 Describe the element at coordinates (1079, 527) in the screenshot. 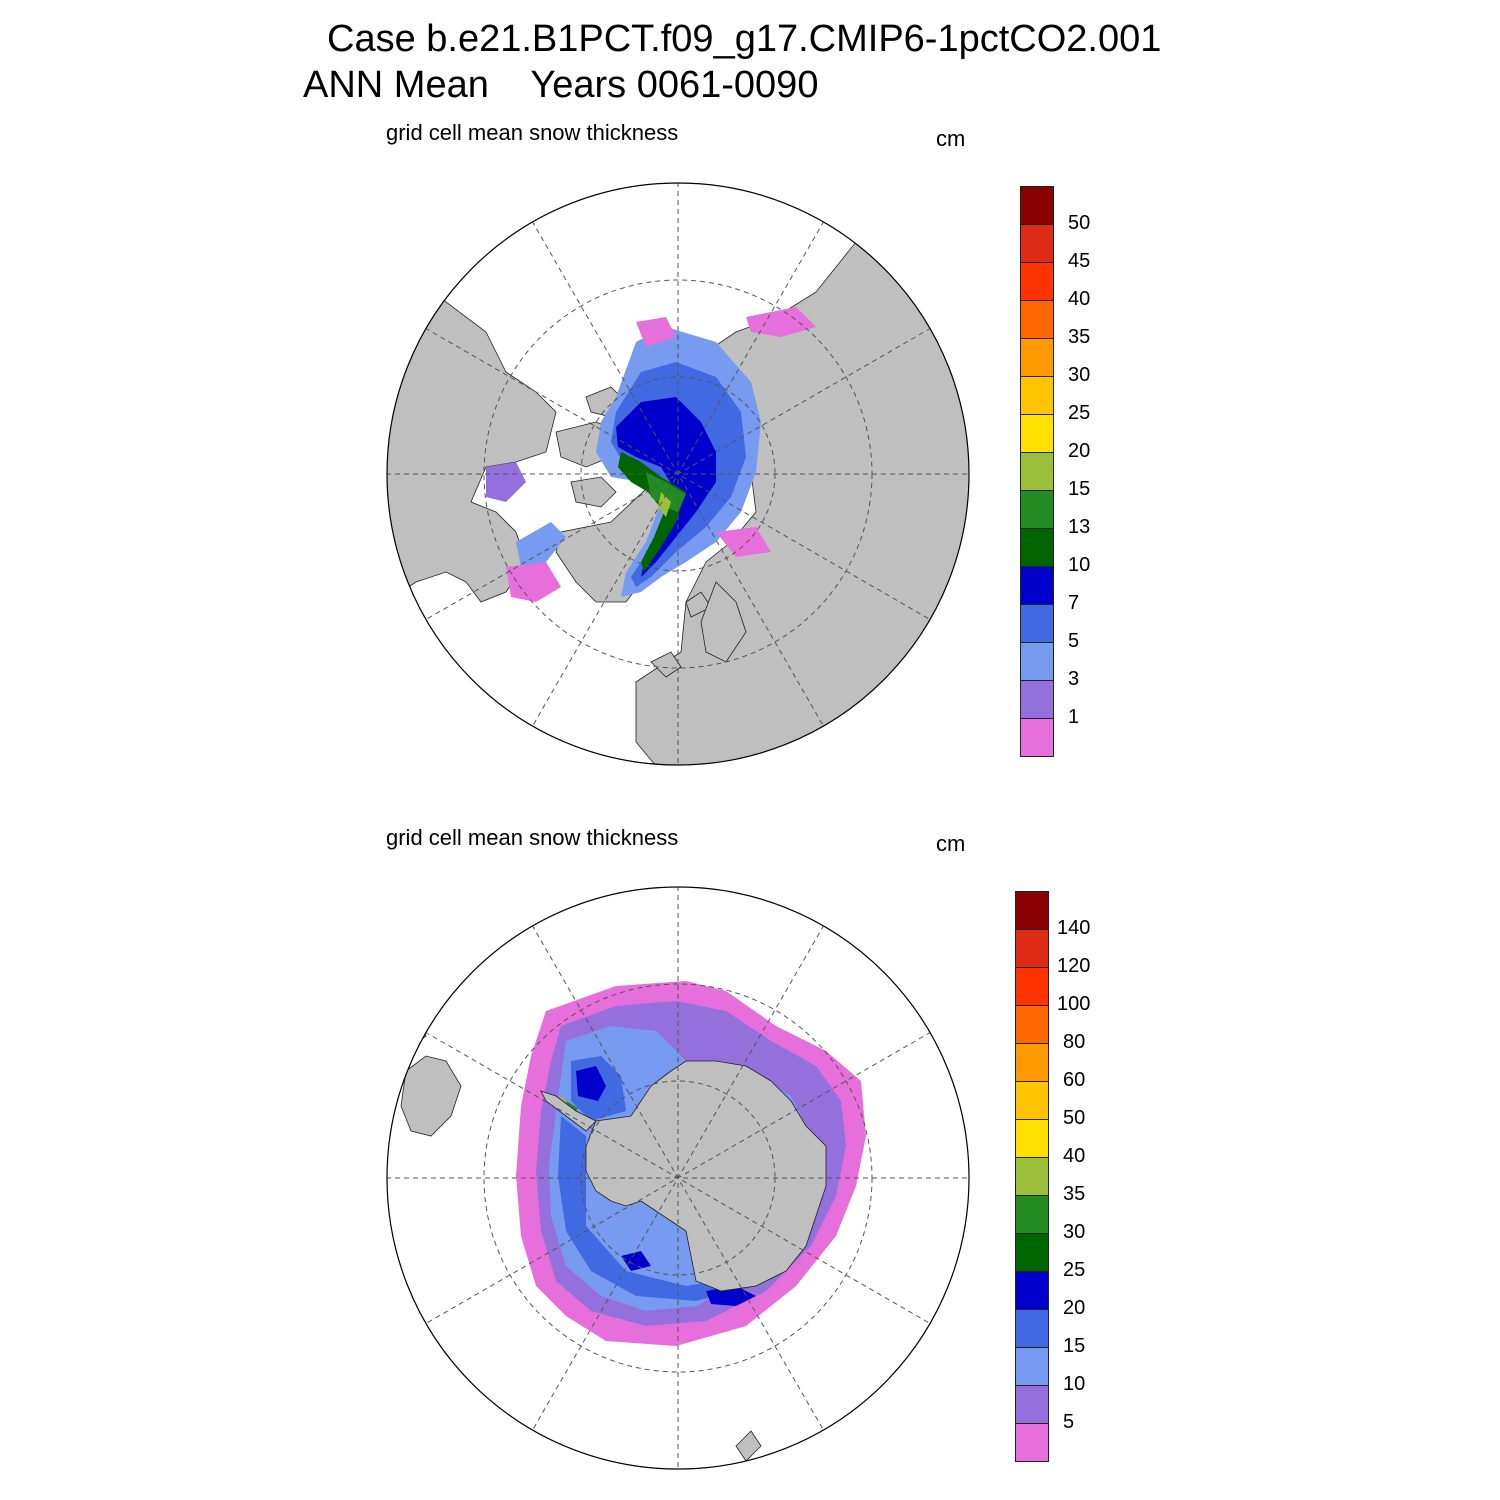

I see `colorbar-tick-label: 13` at that location.